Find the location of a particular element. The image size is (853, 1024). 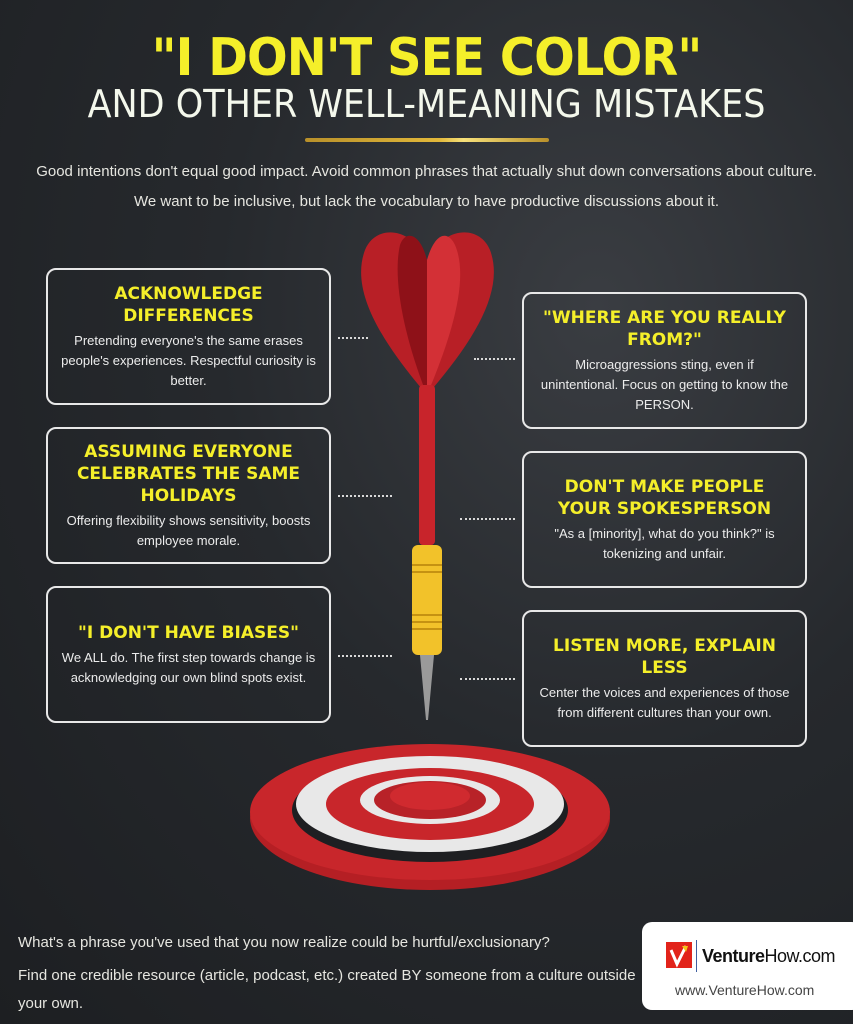

card-title: "I DON'T HAVE BIASES" is located at coordinates (188, 632).